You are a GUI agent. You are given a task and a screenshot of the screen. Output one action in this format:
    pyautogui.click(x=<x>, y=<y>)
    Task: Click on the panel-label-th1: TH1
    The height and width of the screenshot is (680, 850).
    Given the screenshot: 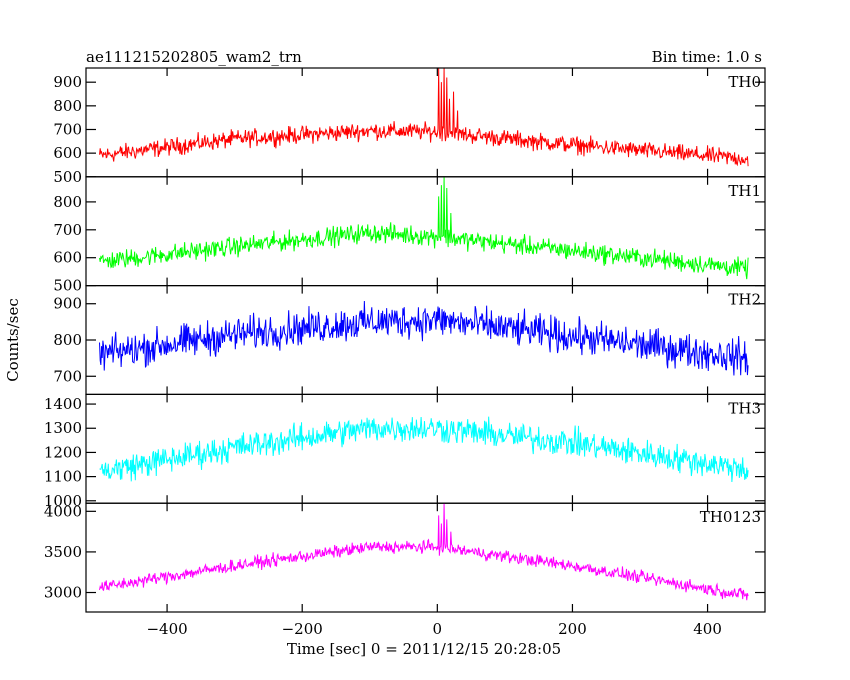 What is the action you would take?
    pyautogui.click(x=744, y=191)
    